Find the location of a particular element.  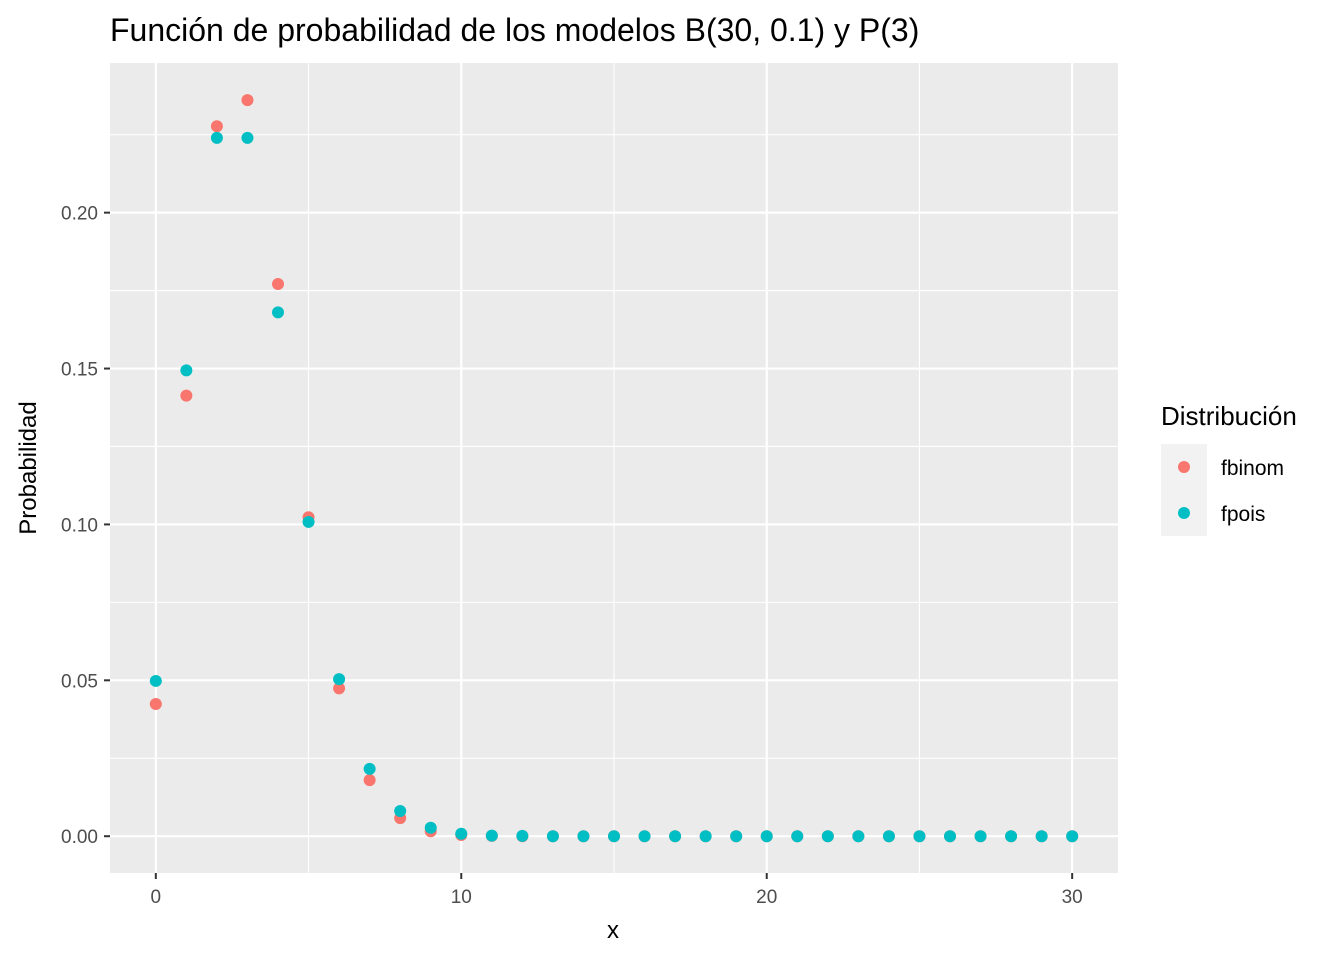

legend: Distribución fbinom fpois is located at coordinates (1229, 468).